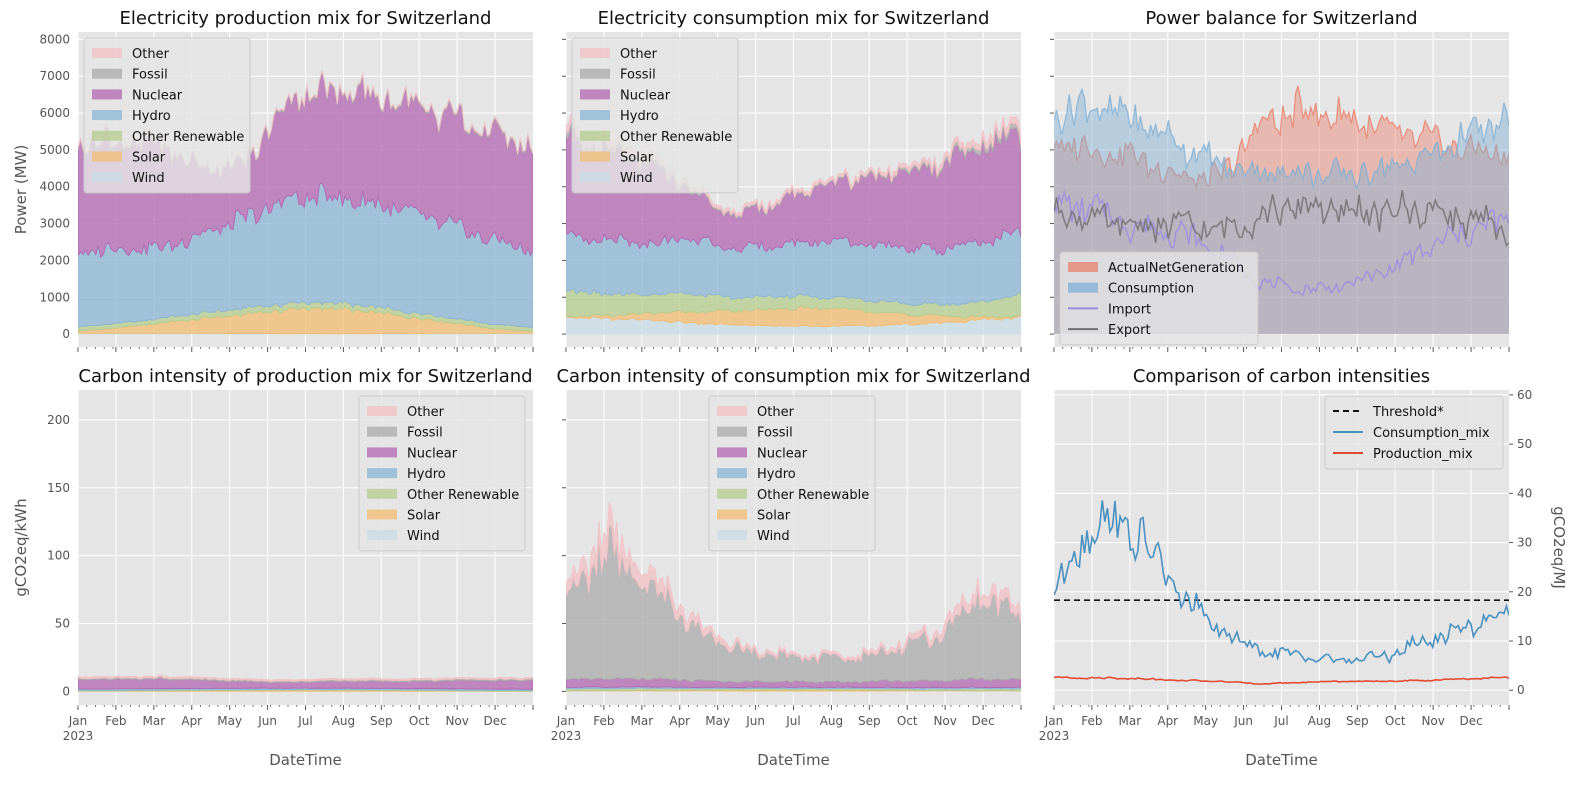 Image resolution: width=1590 pixels, height=790 pixels. Describe the element at coordinates (639, 54) in the screenshot. I see `legend-label: Other` at that location.